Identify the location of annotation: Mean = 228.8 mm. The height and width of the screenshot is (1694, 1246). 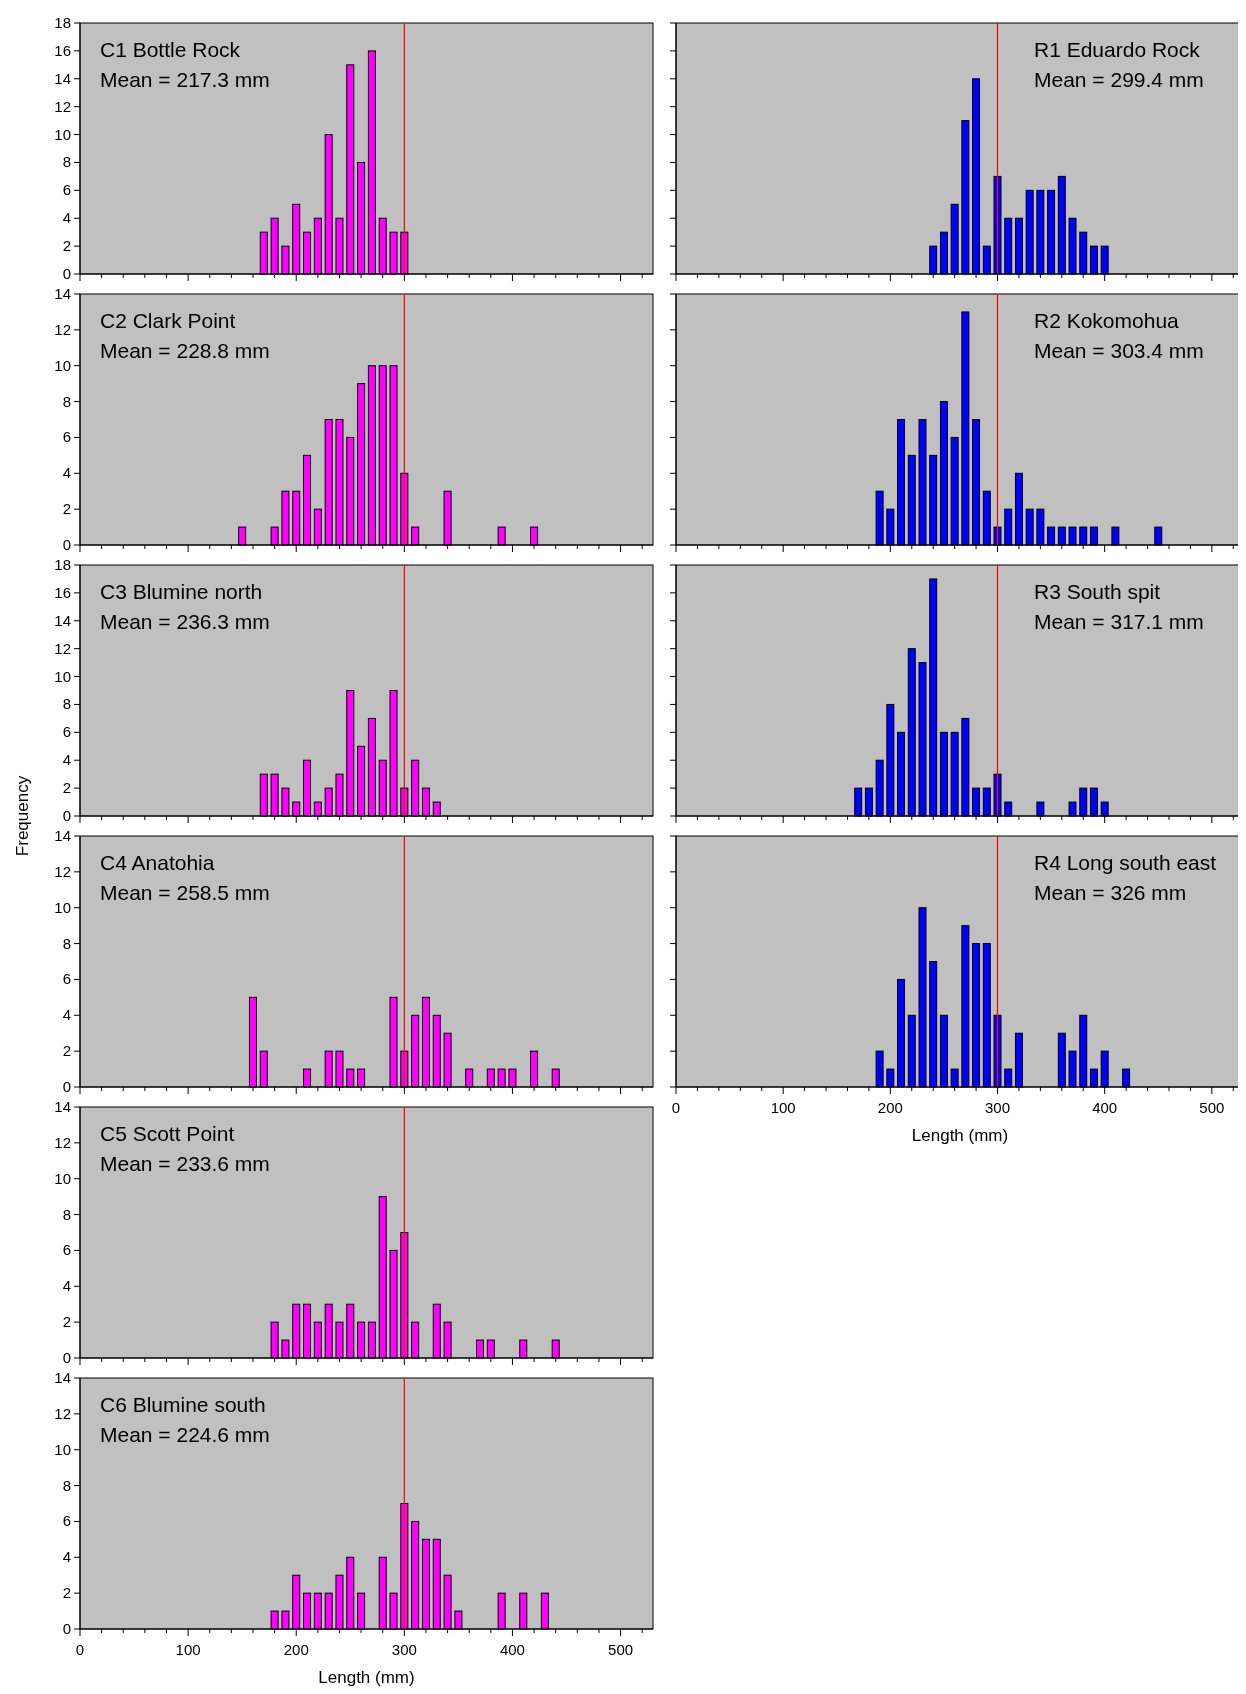
(185, 350).